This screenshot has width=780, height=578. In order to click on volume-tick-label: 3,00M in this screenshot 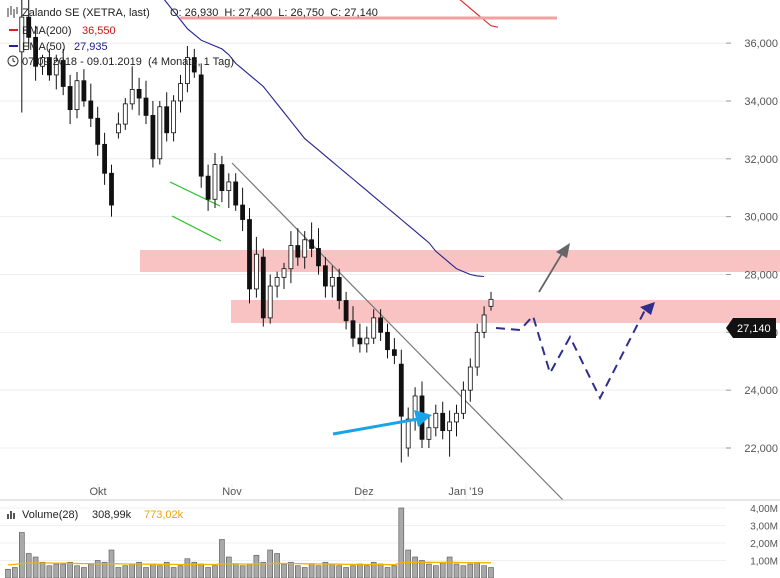, I will do `click(764, 527)`.